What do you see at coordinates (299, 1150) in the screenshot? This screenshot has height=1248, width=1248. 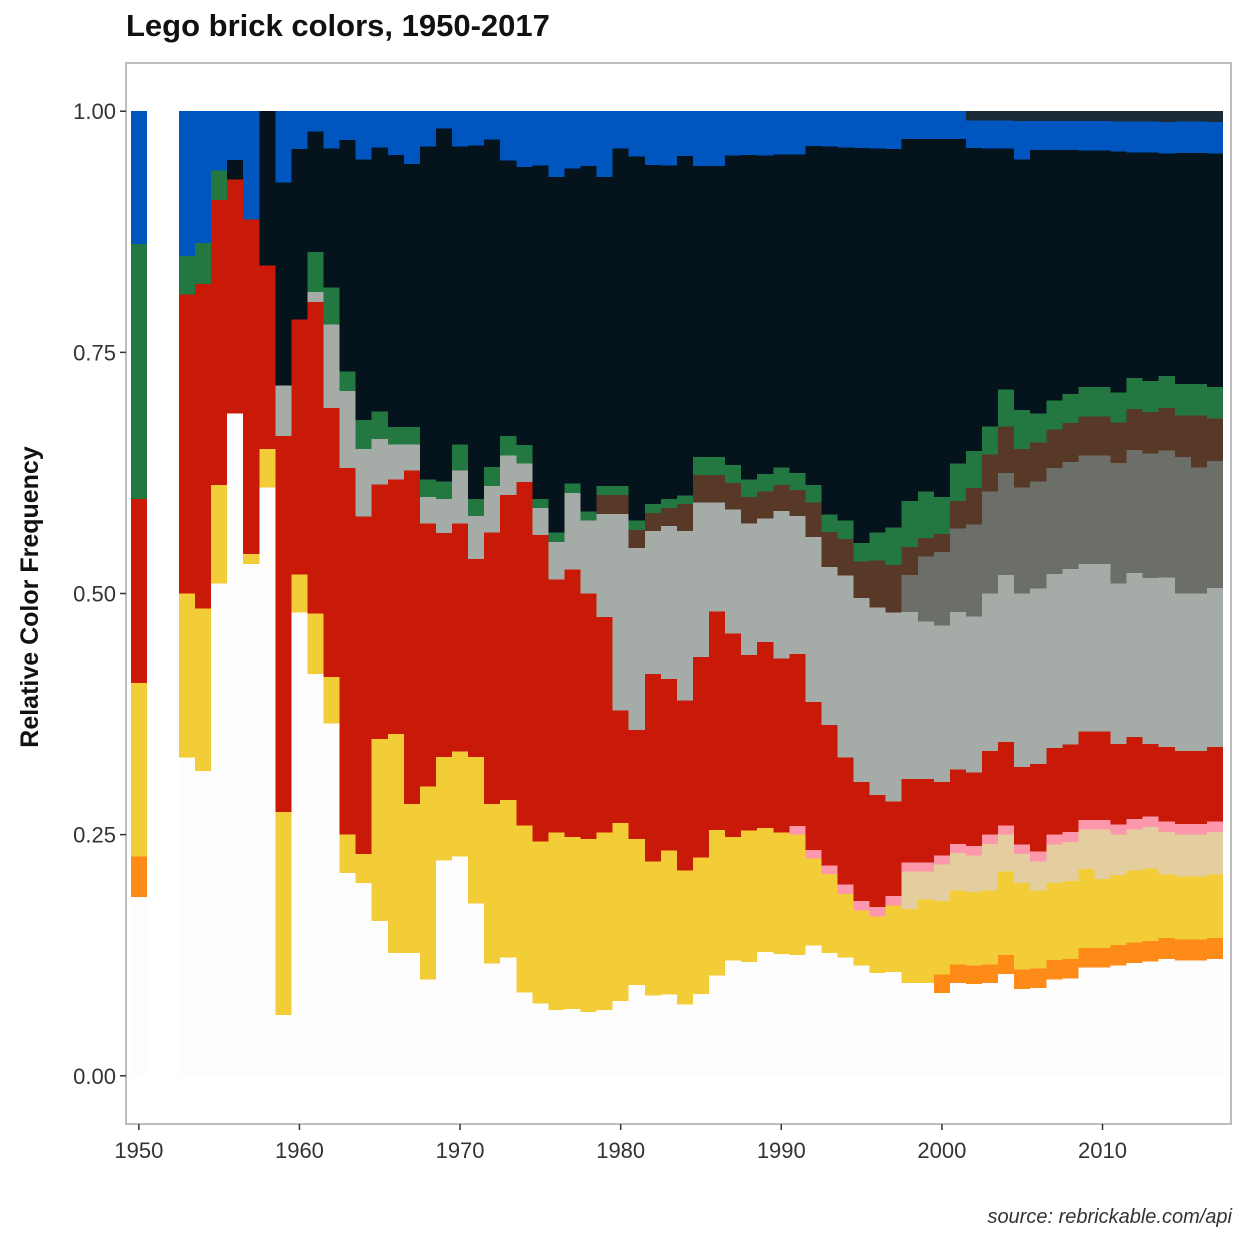 I see `x-tick-label-1960: 1960` at bounding box center [299, 1150].